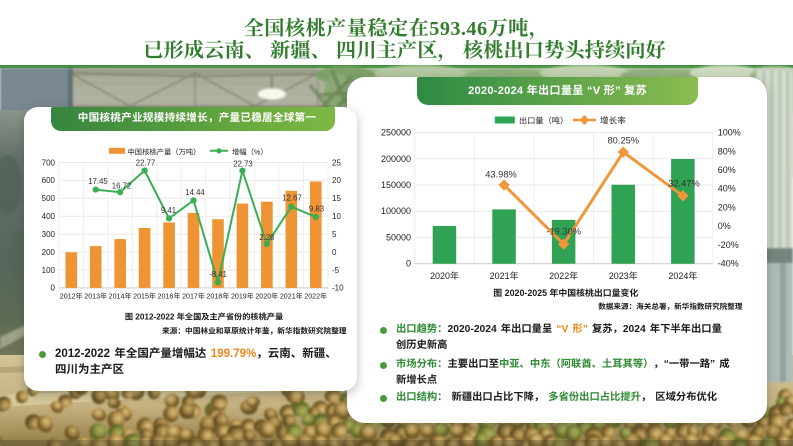  What do you see at coordinates (396, 133) in the screenshot?
I see `svg-text: 250000` at bounding box center [396, 133].